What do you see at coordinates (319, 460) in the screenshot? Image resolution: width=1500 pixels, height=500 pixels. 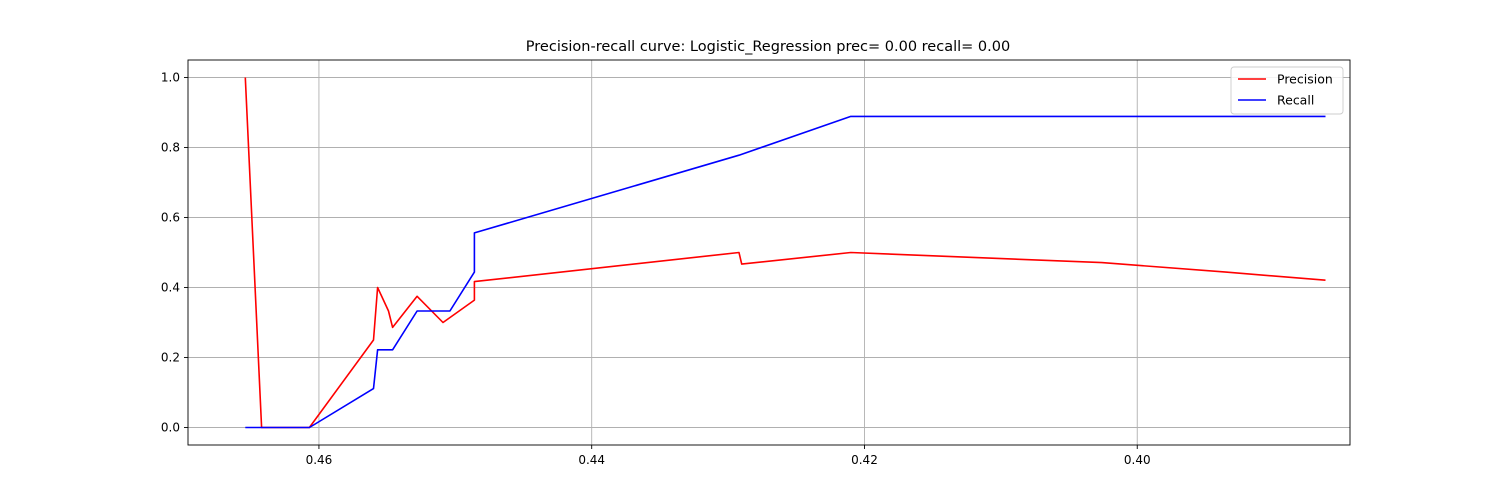 I see `x-tick-label: 0.46` at bounding box center [319, 460].